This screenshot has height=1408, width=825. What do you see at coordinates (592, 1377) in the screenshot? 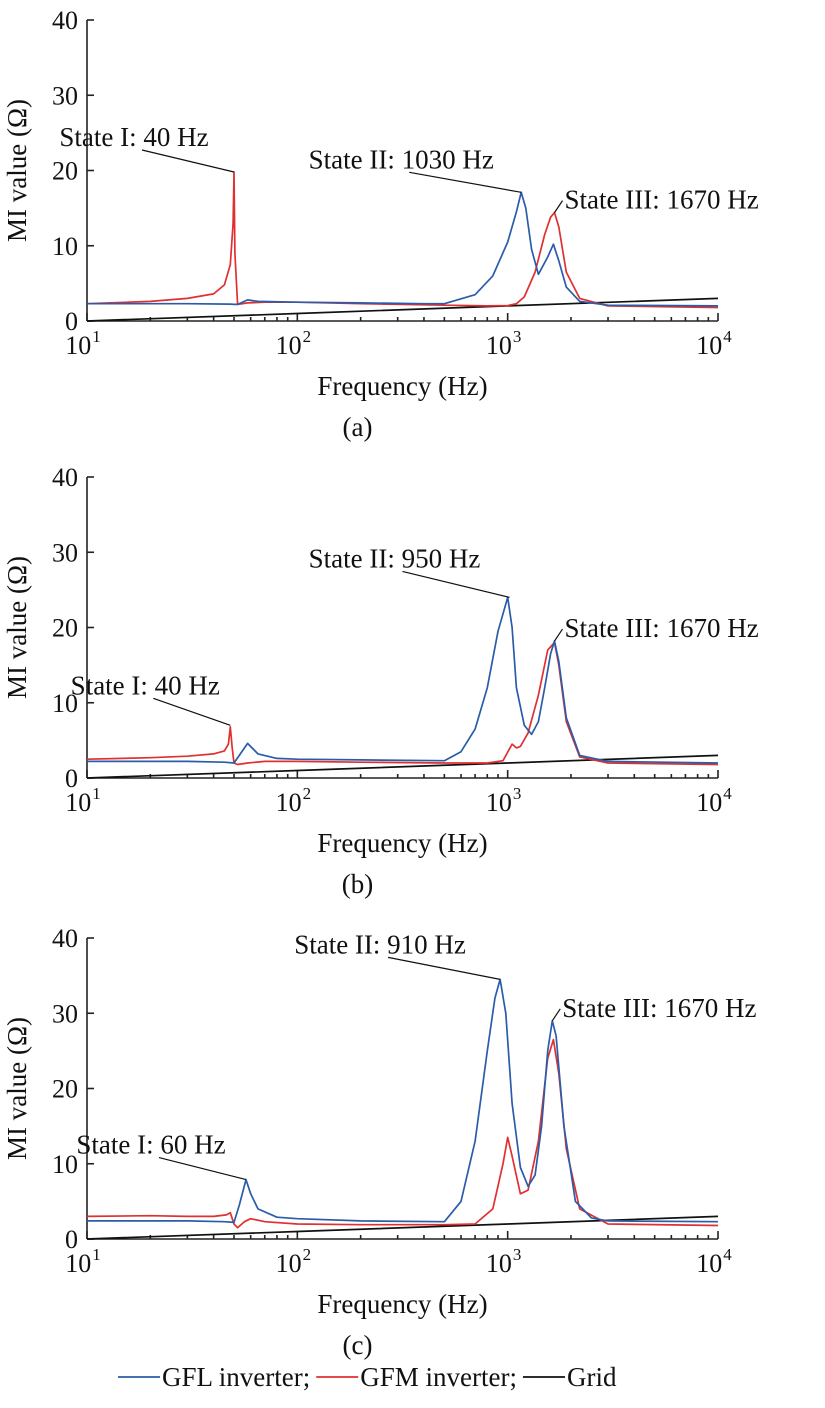
I see `legend-label-grid: Grid` at bounding box center [592, 1377].